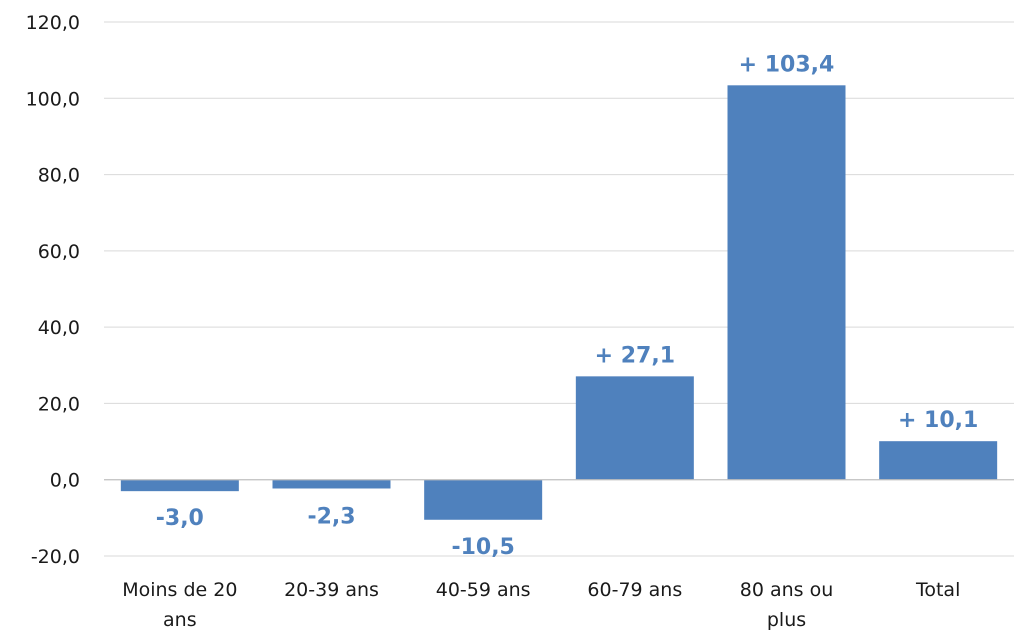  I want to click on y-axis-tick-labels: -20,0 0,0 20,0 40,0 60,0 80,0 100,0 120,0, so click(53, 290).